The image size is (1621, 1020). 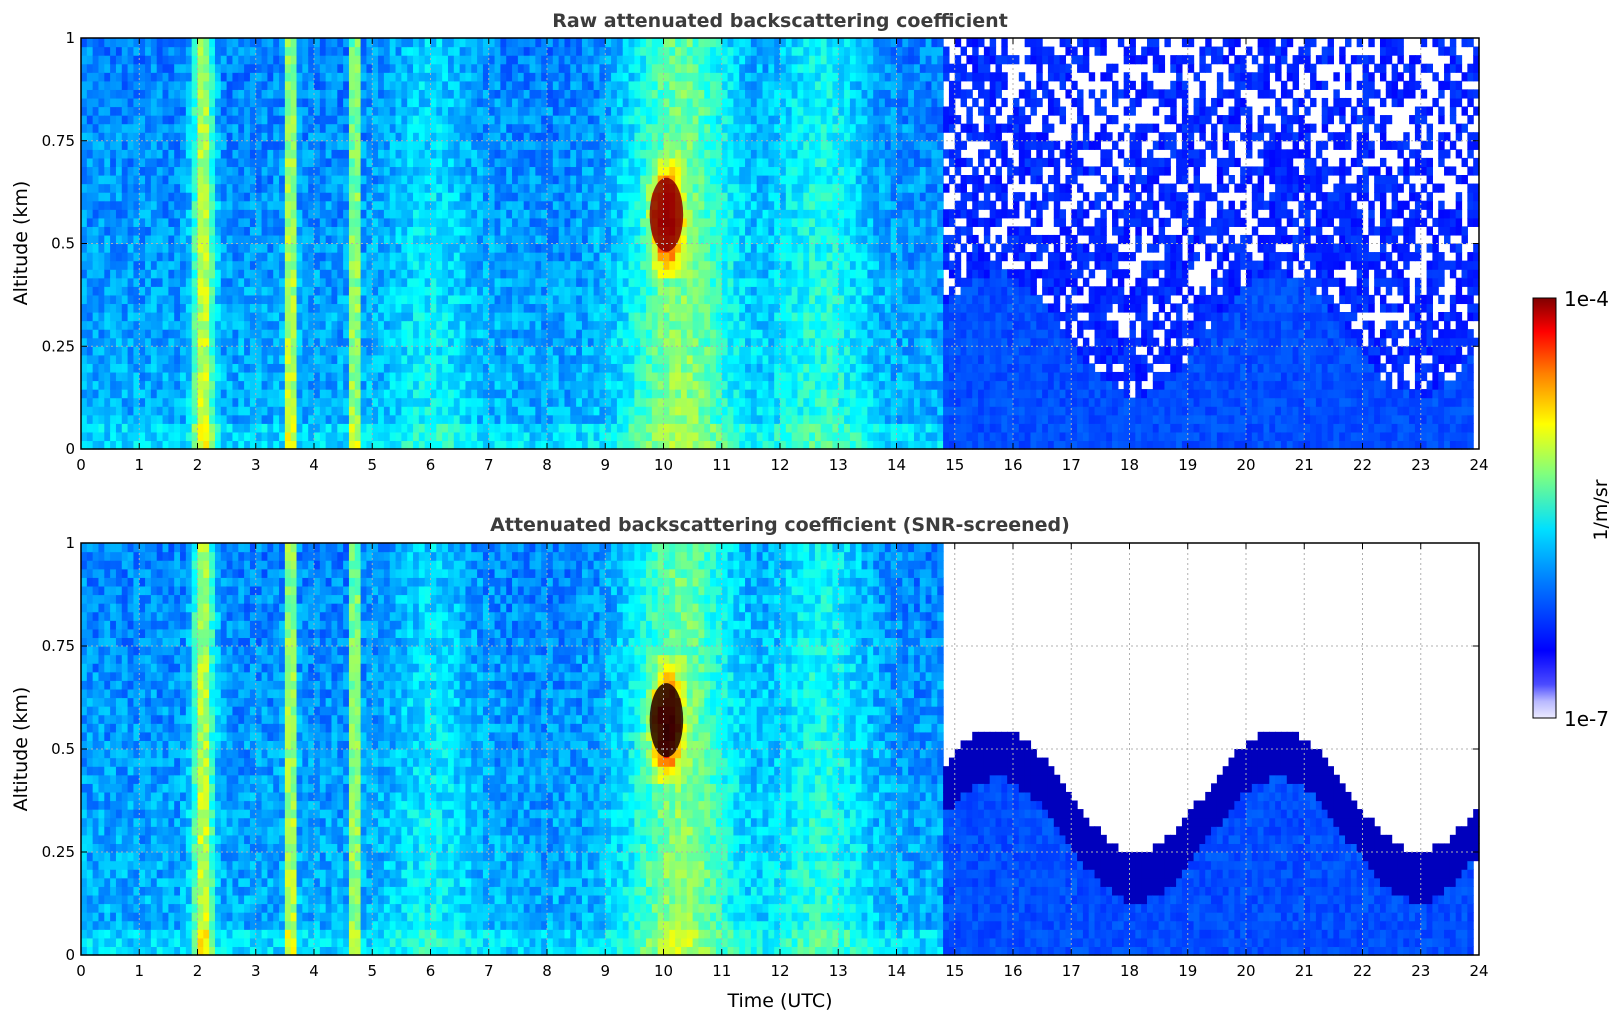 I want to click on colorbar-max-label: 1e-4, so click(x=1586, y=299).